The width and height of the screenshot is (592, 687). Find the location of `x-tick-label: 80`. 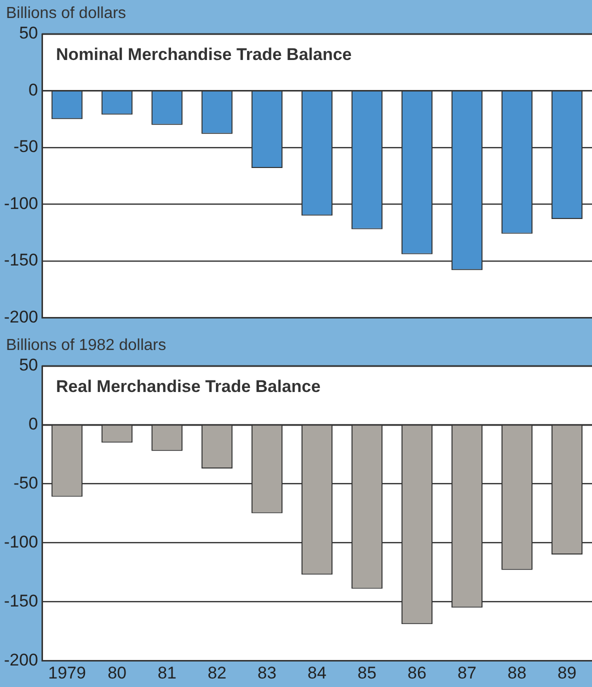

x-tick-label: 80 is located at coordinates (117, 672).